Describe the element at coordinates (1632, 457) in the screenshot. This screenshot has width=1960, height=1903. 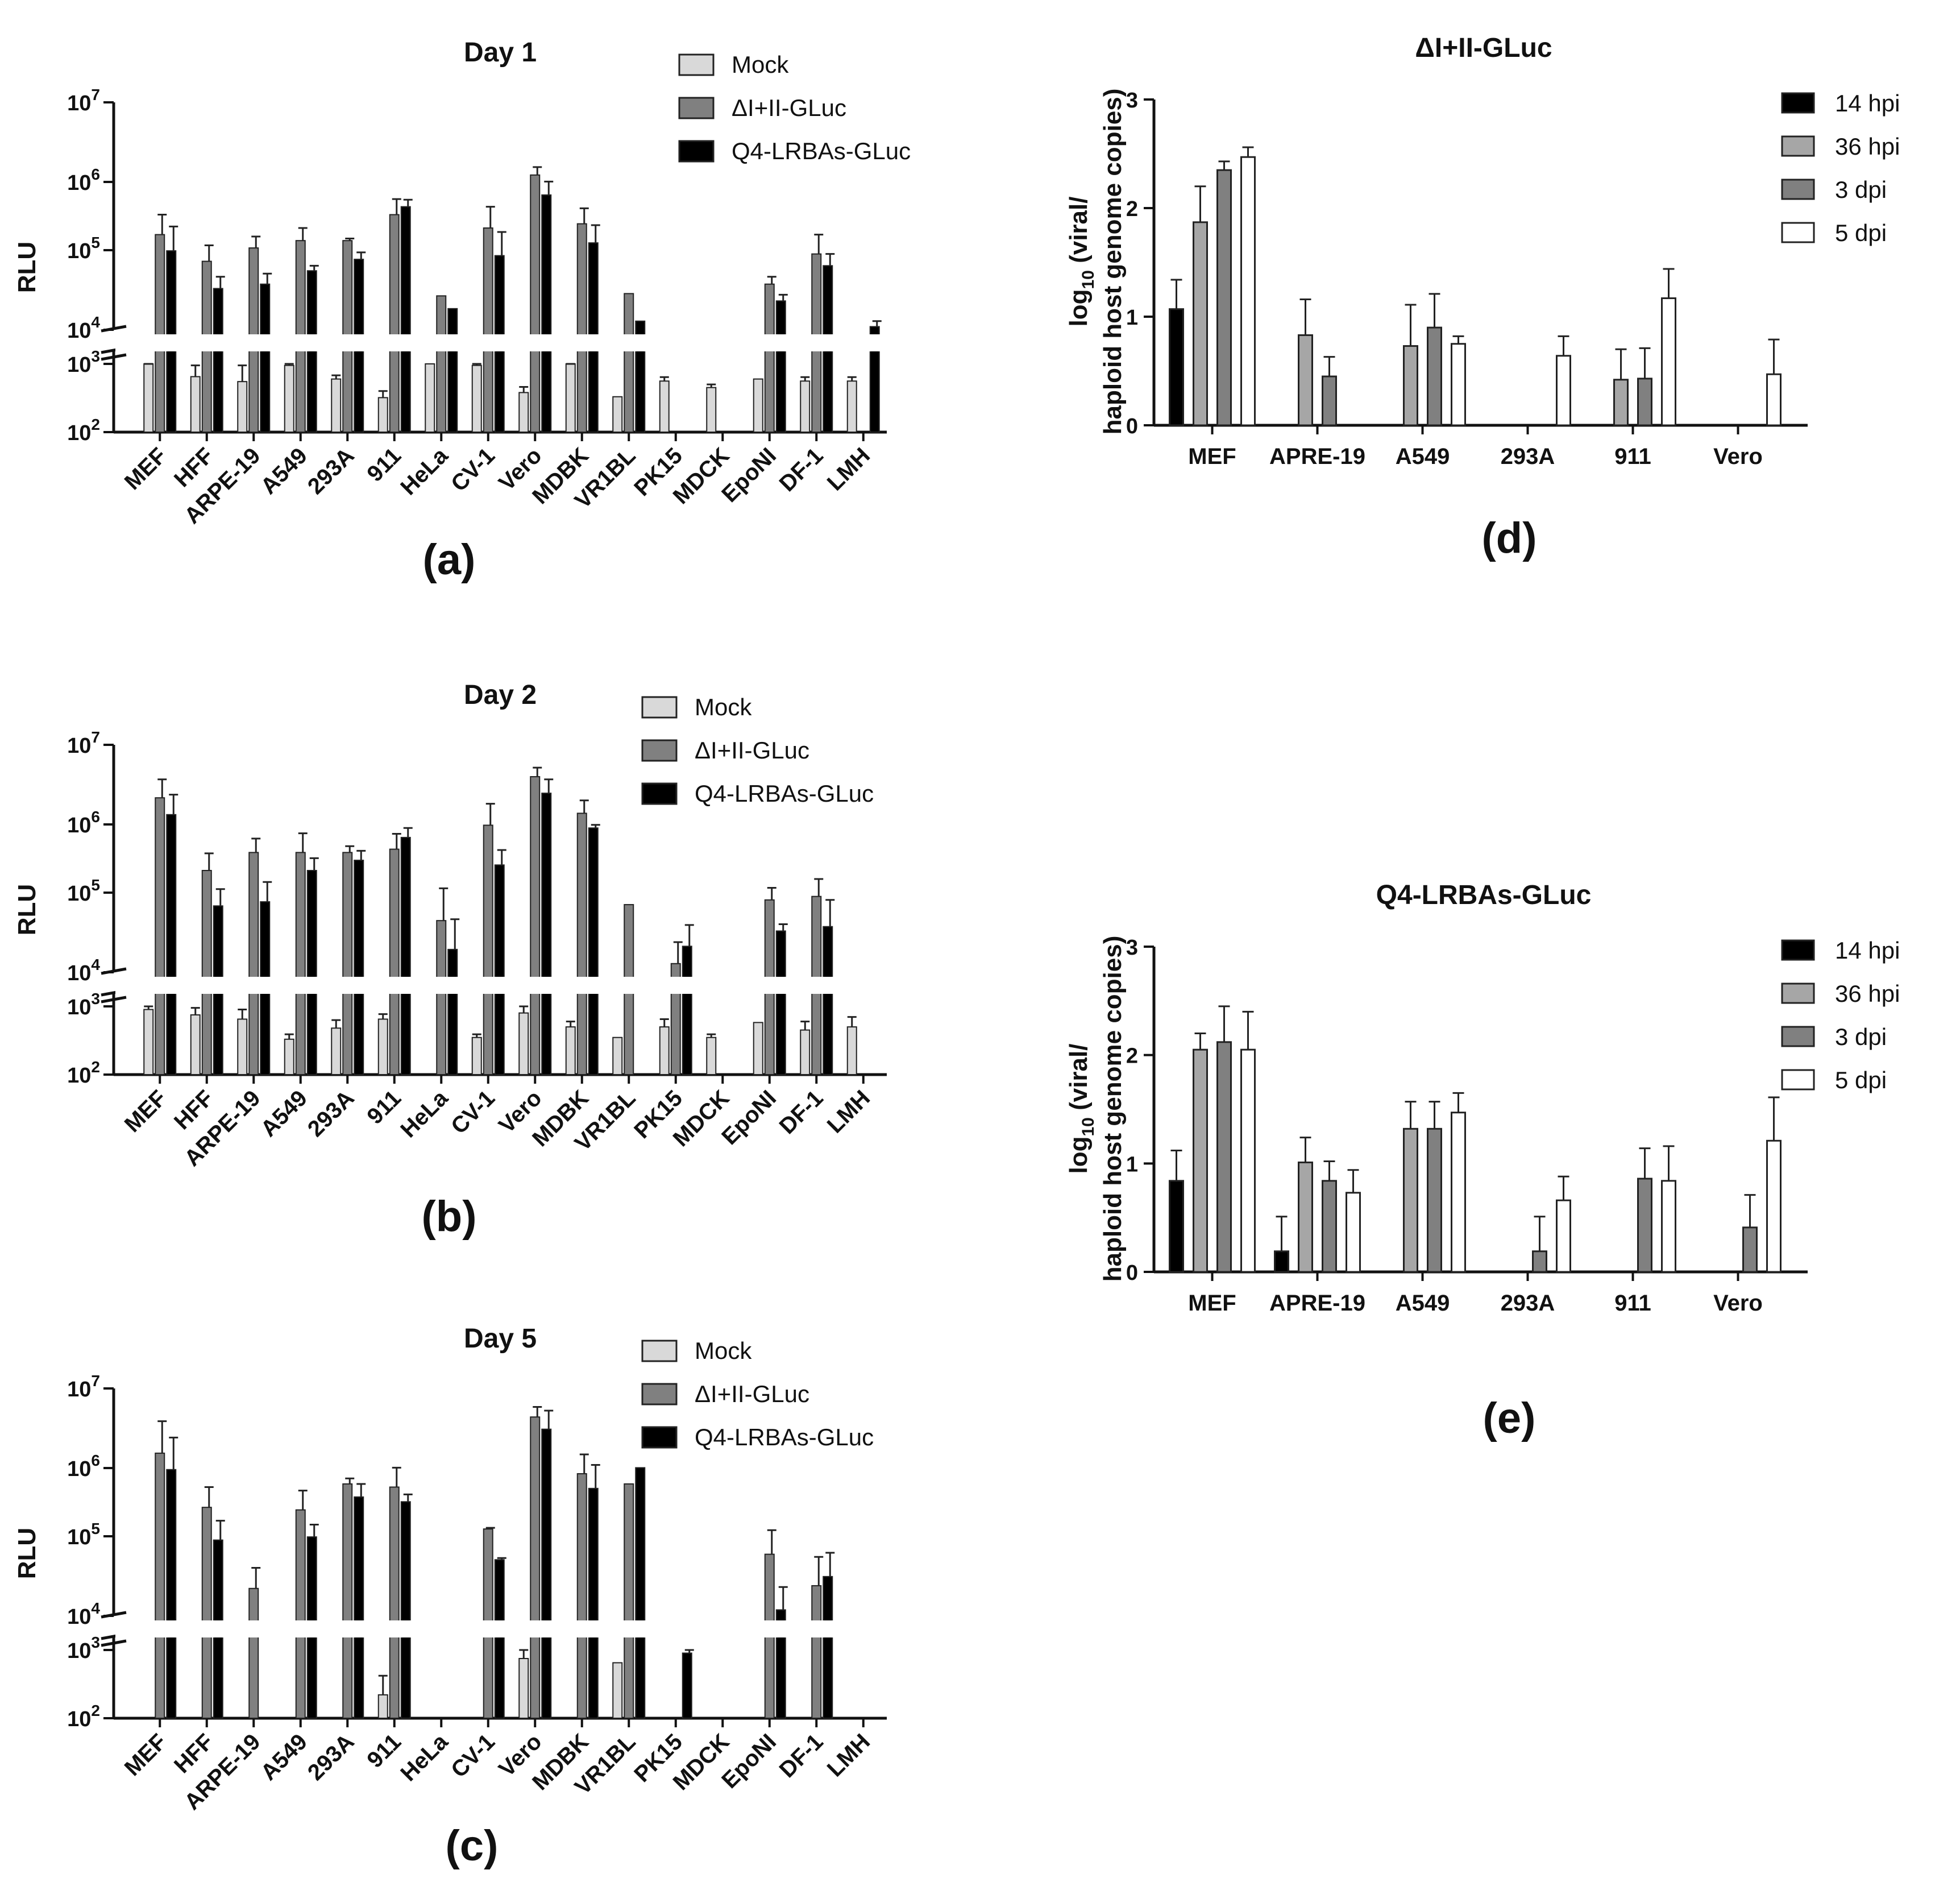
I see `x-tick-label: 911` at that location.